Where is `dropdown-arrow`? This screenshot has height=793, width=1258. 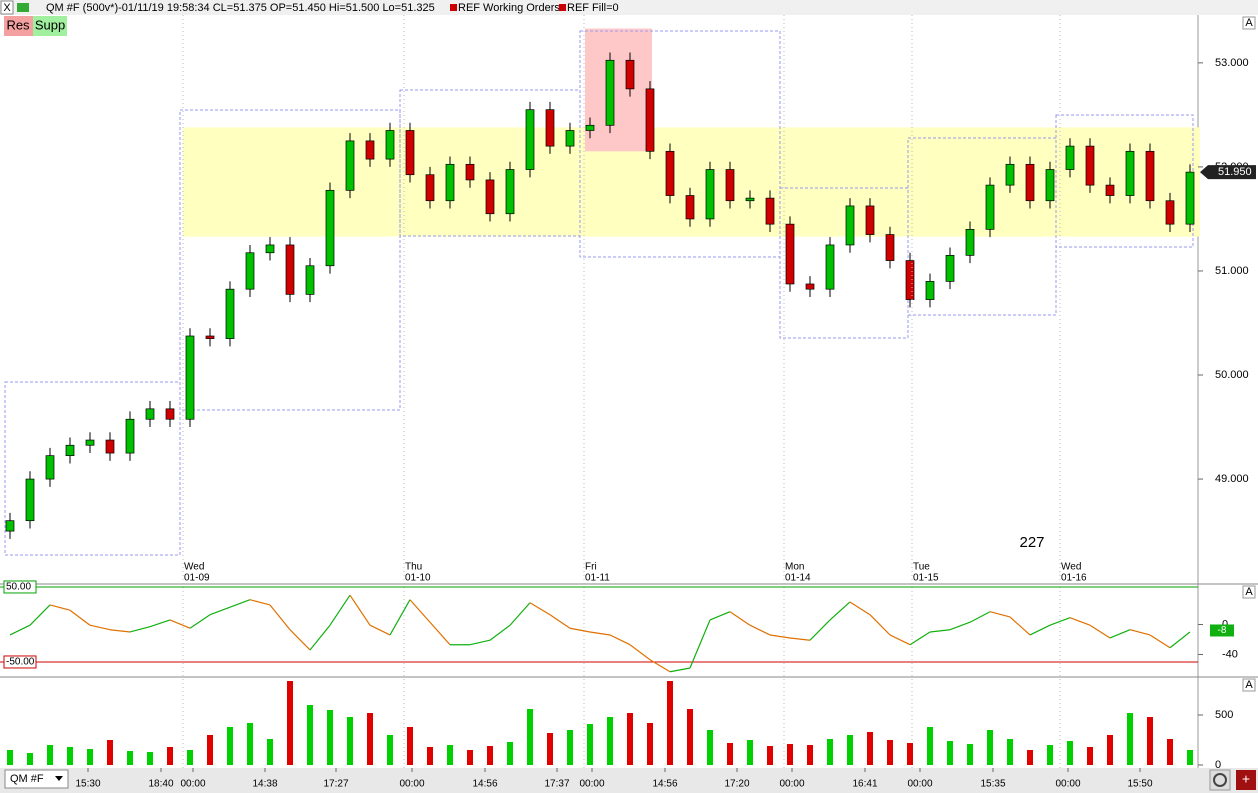 dropdown-arrow is located at coordinates (59, 778).